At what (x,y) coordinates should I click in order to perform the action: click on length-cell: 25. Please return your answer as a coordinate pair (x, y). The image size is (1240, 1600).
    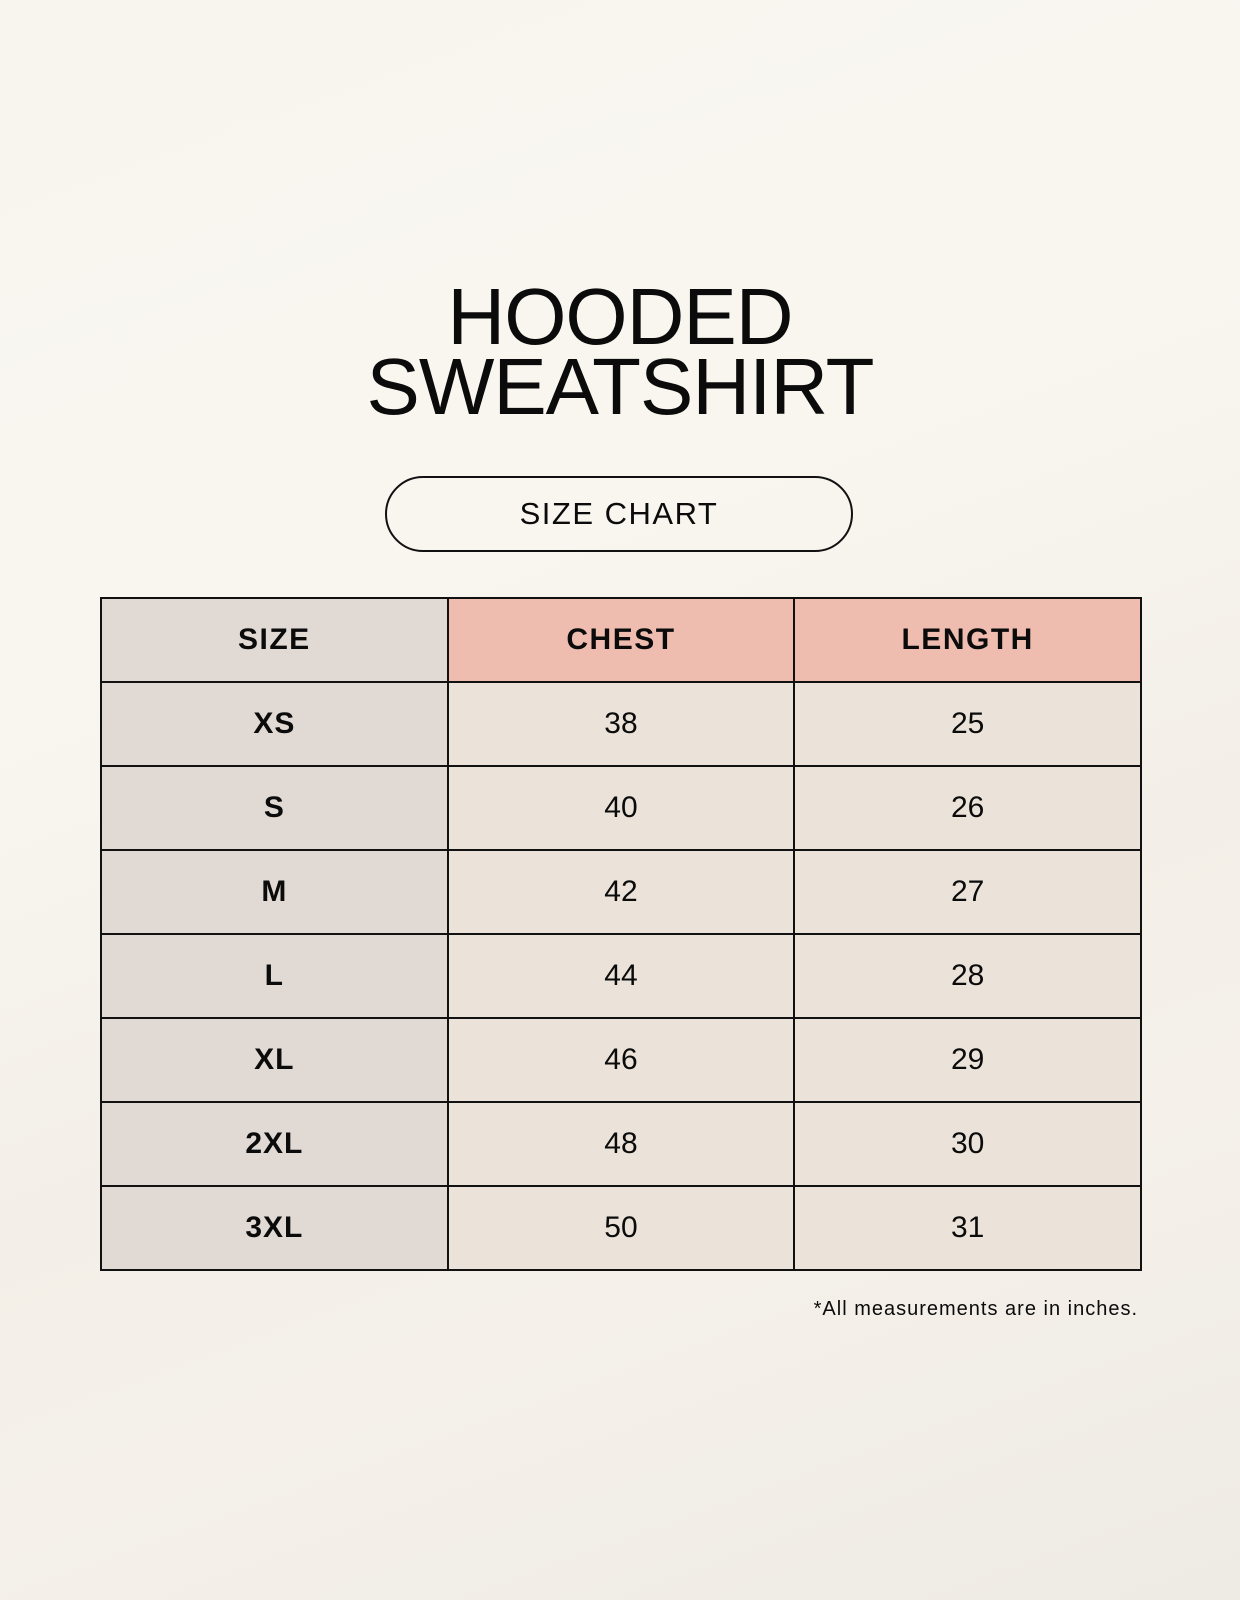
    Looking at the image, I should click on (967, 724).